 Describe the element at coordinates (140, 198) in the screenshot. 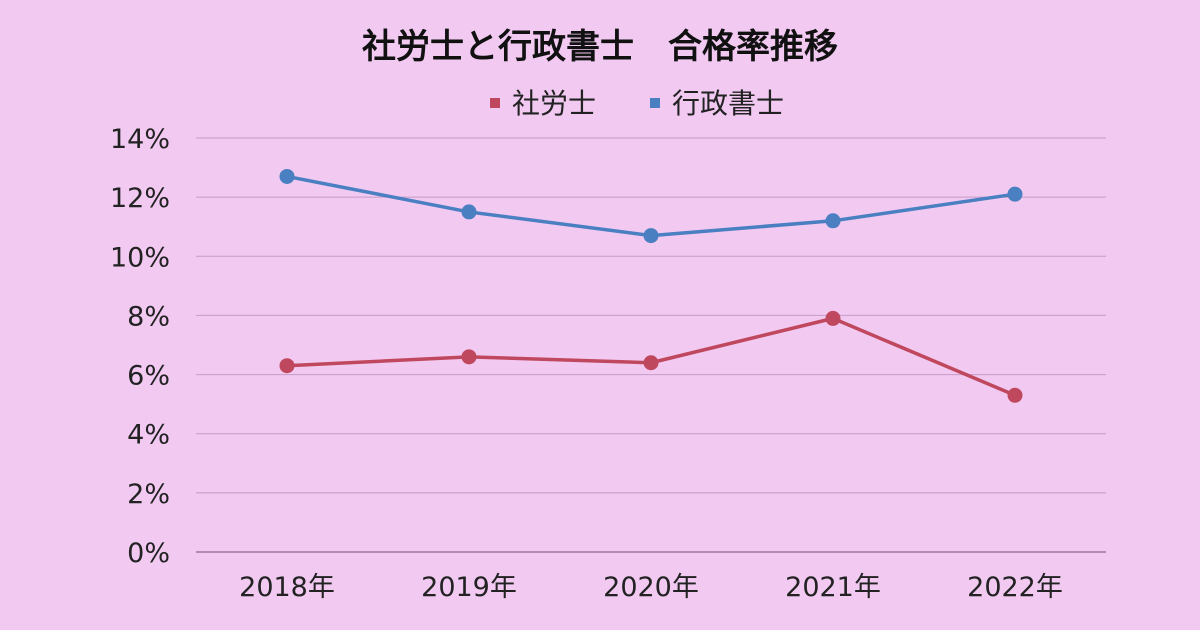

I see `y-tick-label: 12%` at that location.